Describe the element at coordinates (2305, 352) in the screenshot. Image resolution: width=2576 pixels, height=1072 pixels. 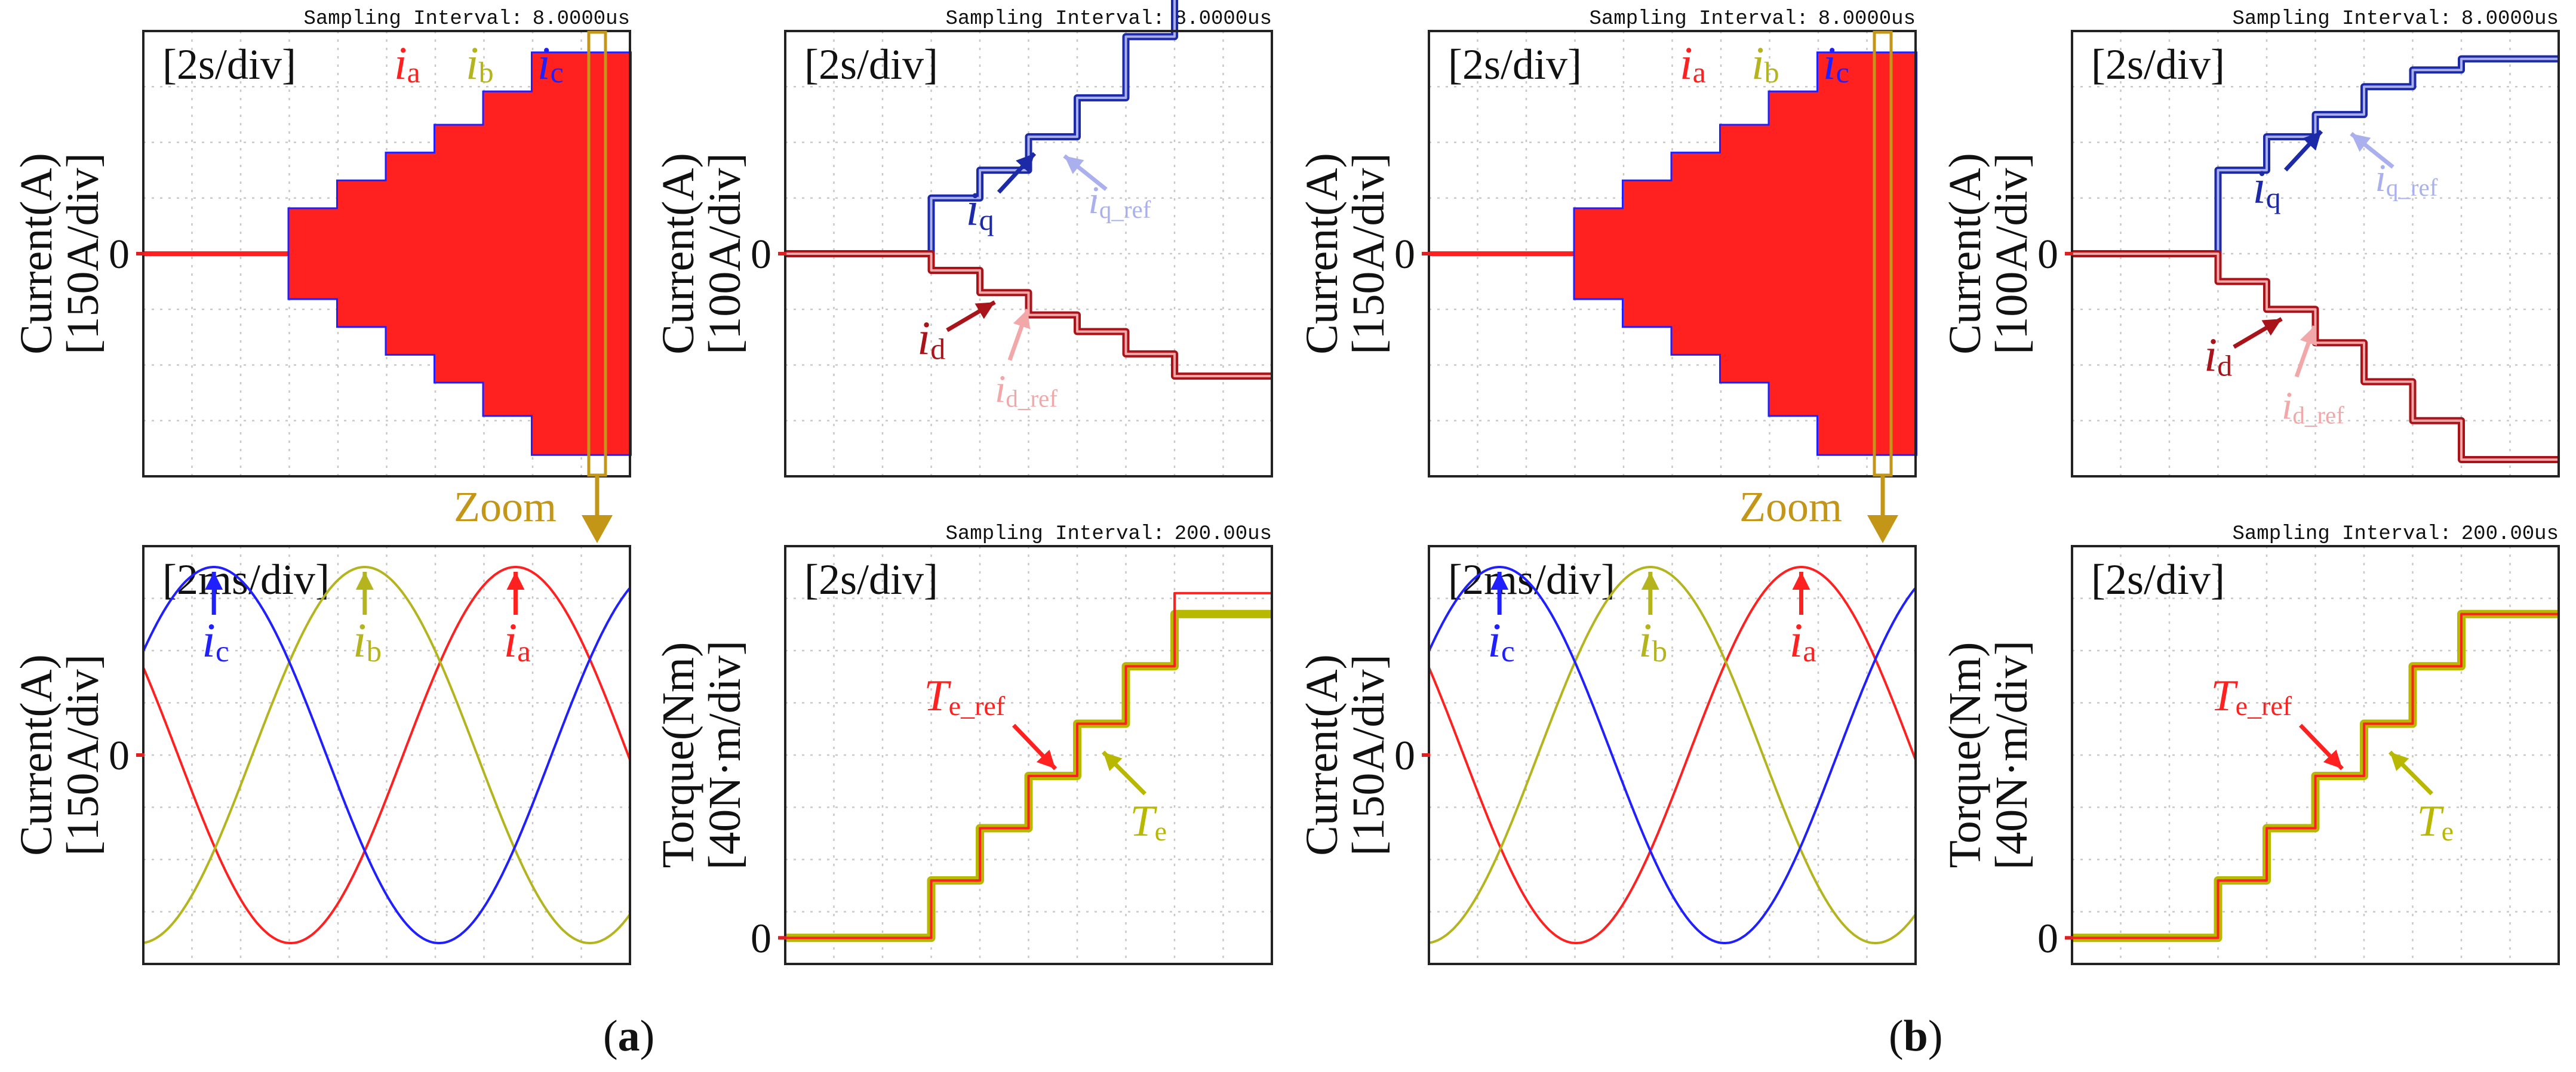
I see `b-top-right-arrow-id-ref` at that location.